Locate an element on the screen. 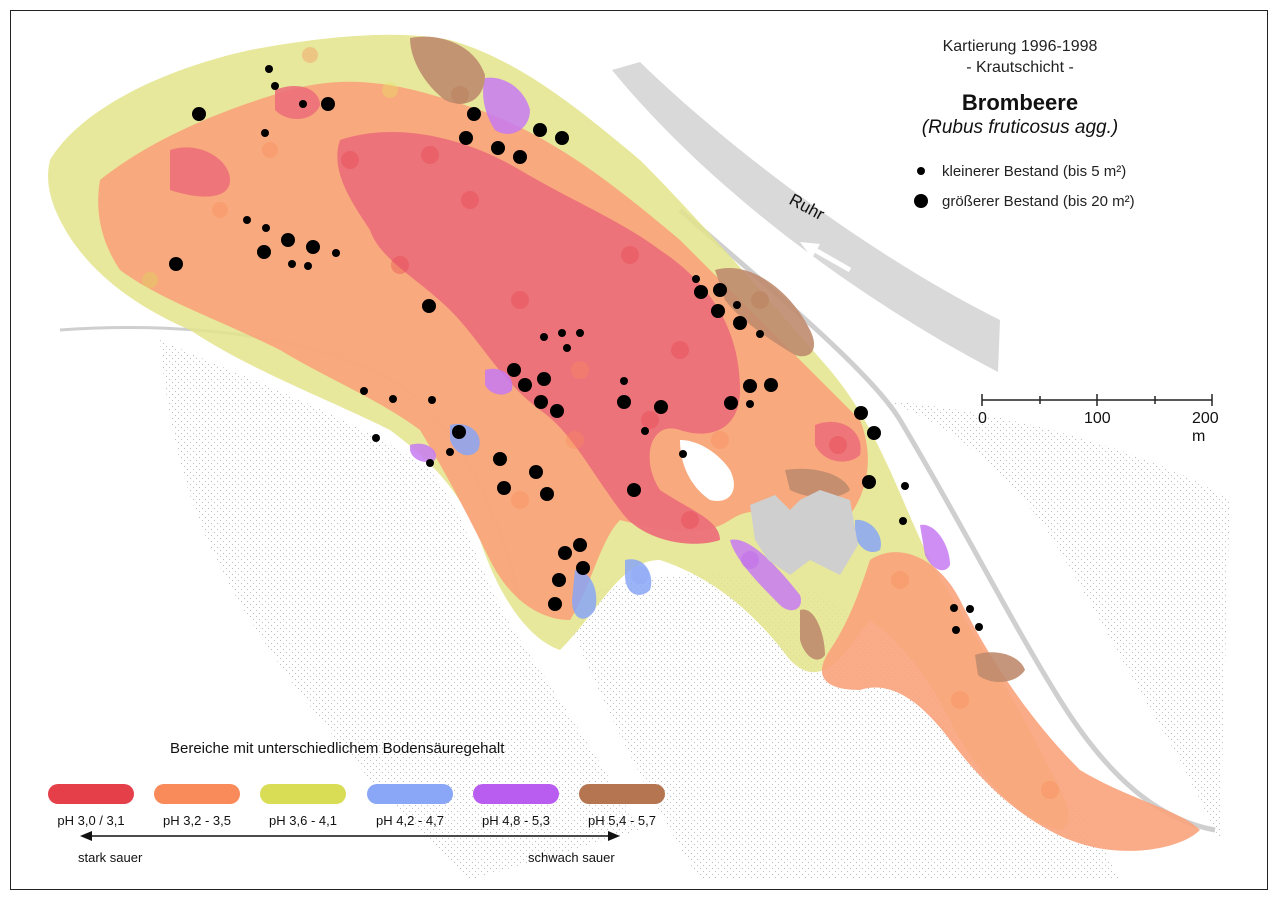 The height and width of the screenshot is (900, 1280). soil-class-5: pH 4,8 - 5,3 is located at coordinates (516, 806).